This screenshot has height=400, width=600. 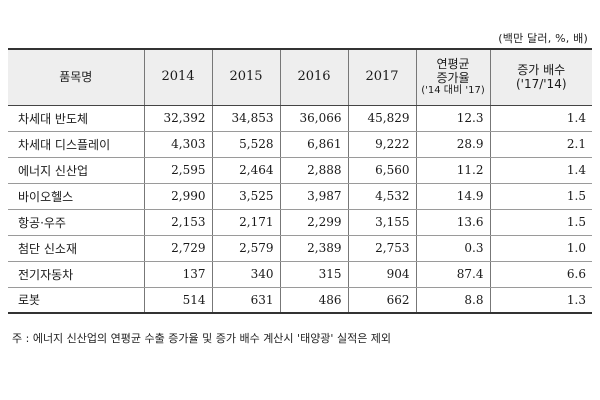 What do you see at coordinates (452, 300) in the screenshot?
I see `row-cell-cagr: 8.8` at bounding box center [452, 300].